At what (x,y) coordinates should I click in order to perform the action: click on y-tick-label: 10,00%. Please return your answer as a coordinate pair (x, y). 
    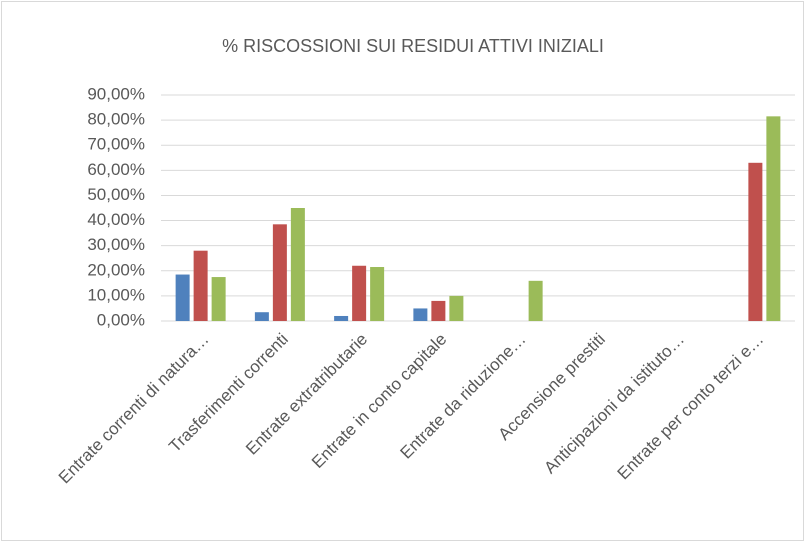
    Looking at the image, I should click on (116, 294).